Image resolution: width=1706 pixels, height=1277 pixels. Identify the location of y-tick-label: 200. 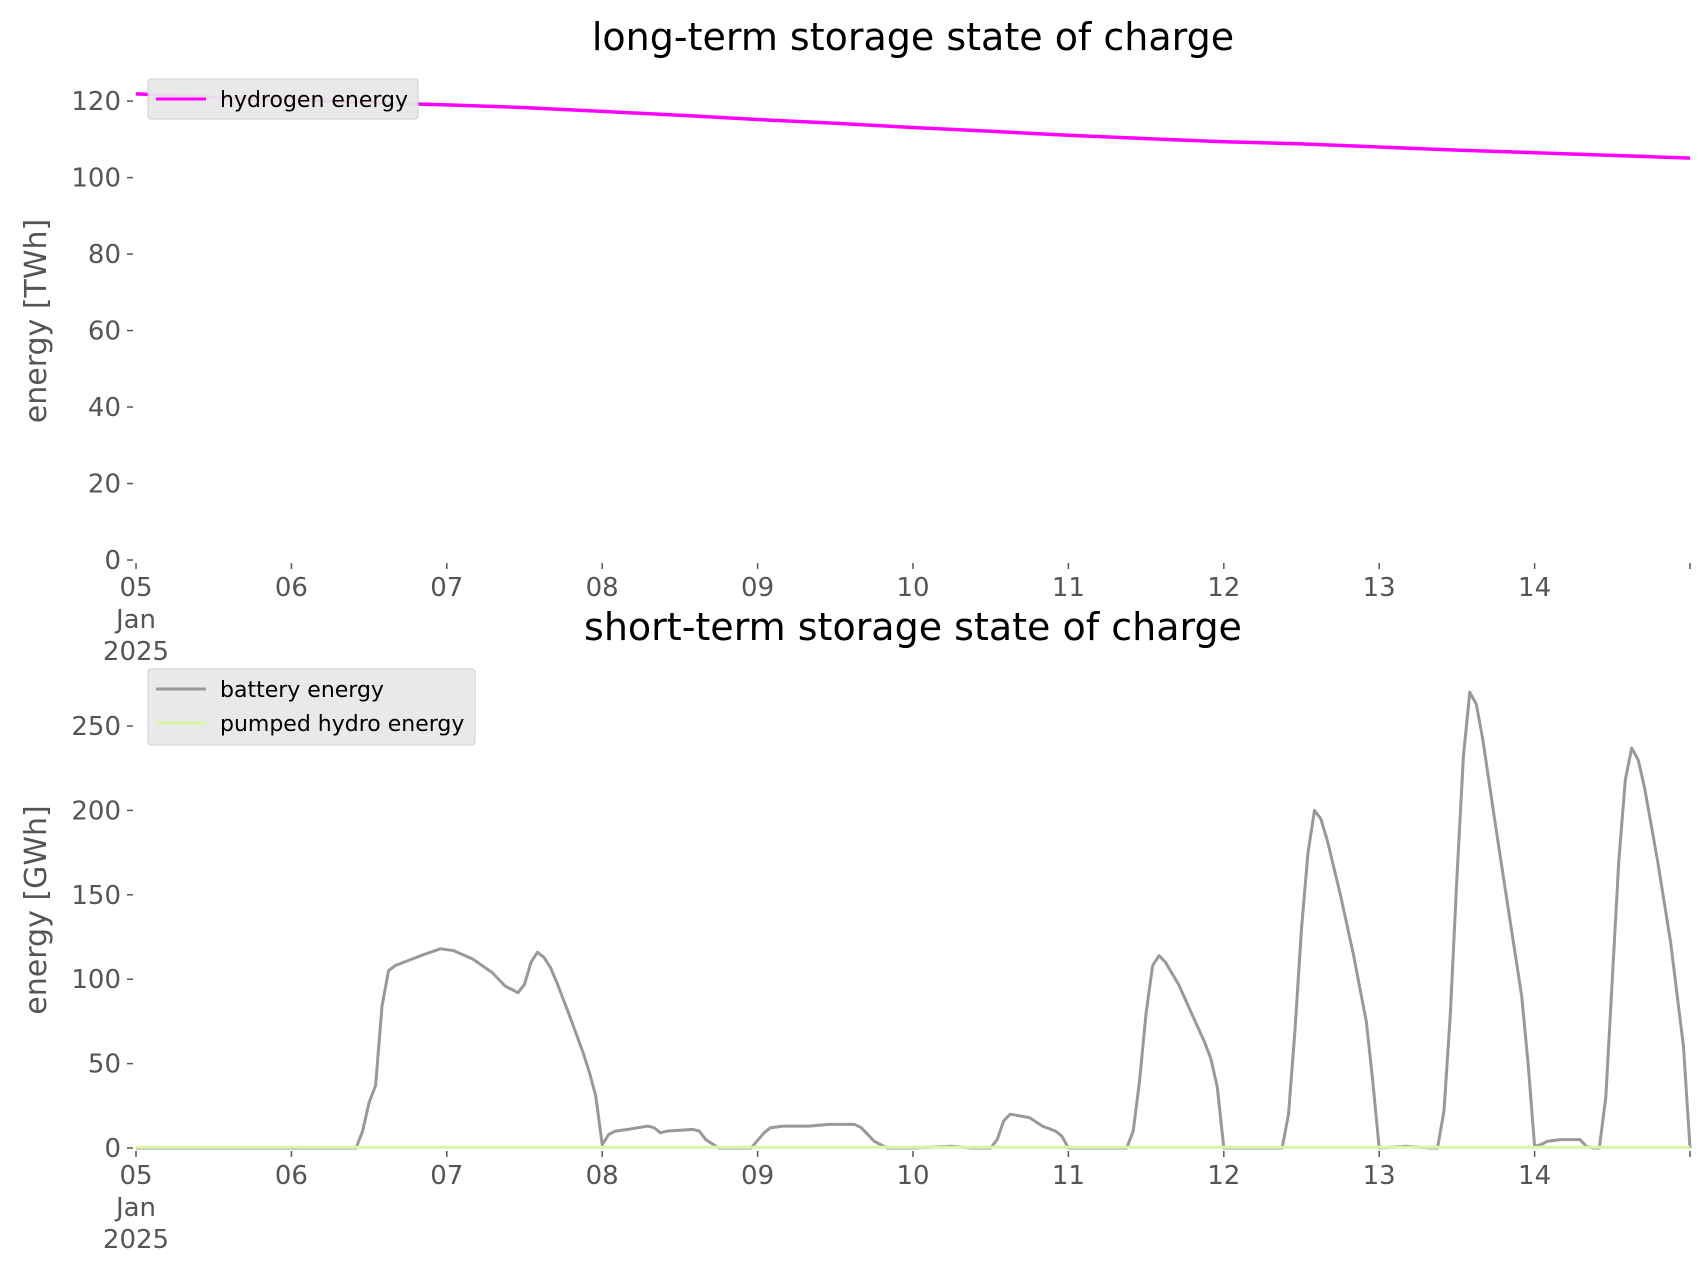
(96, 811).